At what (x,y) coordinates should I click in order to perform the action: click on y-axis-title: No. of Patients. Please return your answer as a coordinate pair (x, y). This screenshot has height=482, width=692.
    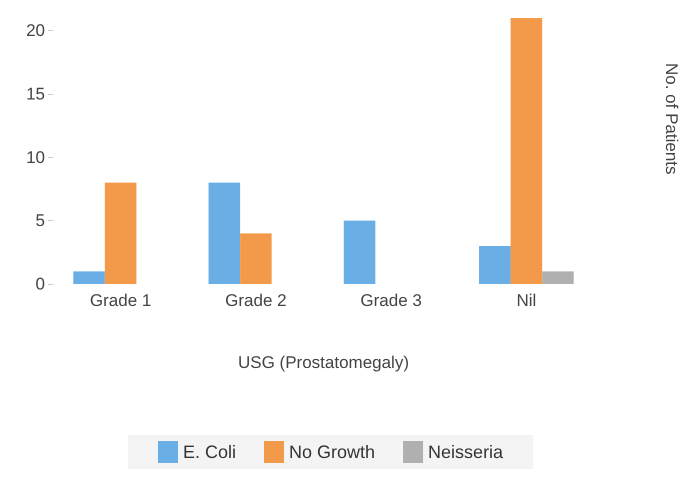
    Looking at the image, I should click on (671, 119).